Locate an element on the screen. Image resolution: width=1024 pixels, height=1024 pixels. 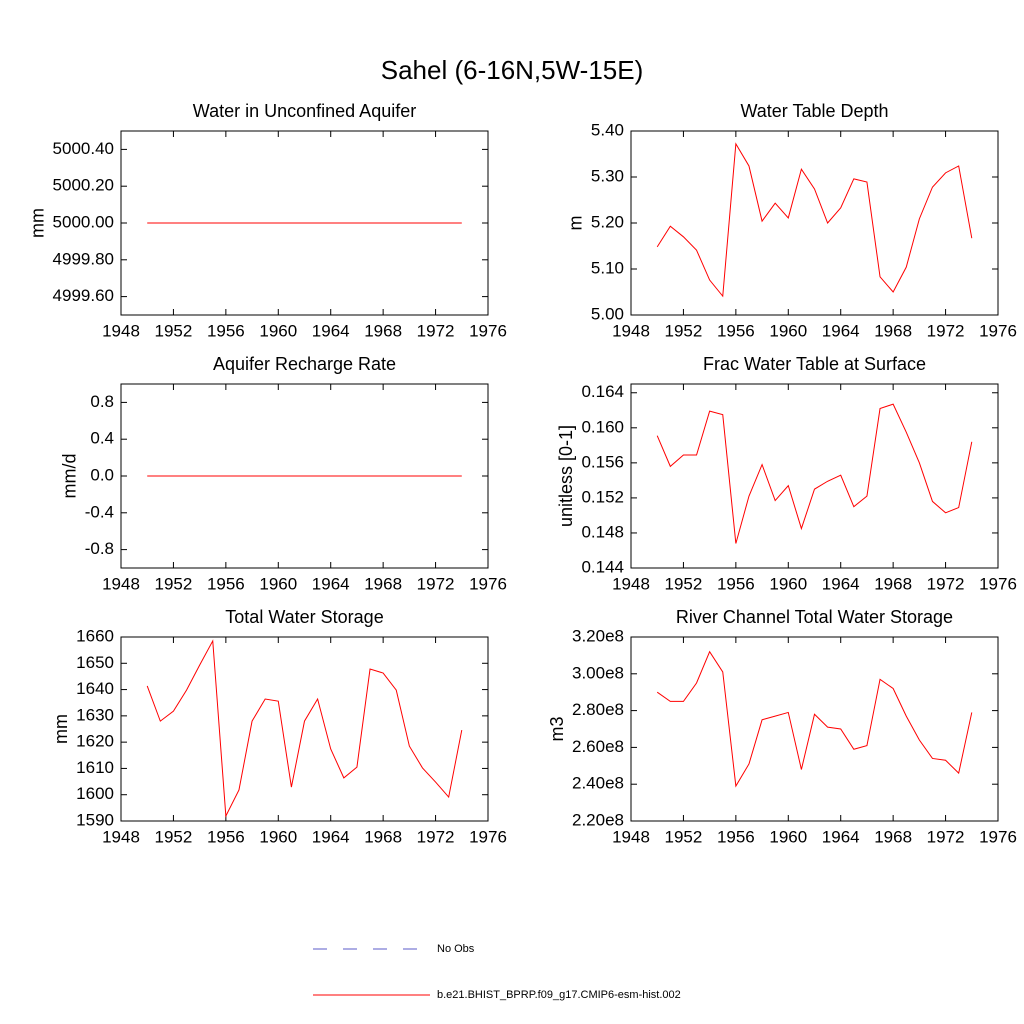
panel-title: Aquifer Recharge Rate is located at coordinates (304, 364).